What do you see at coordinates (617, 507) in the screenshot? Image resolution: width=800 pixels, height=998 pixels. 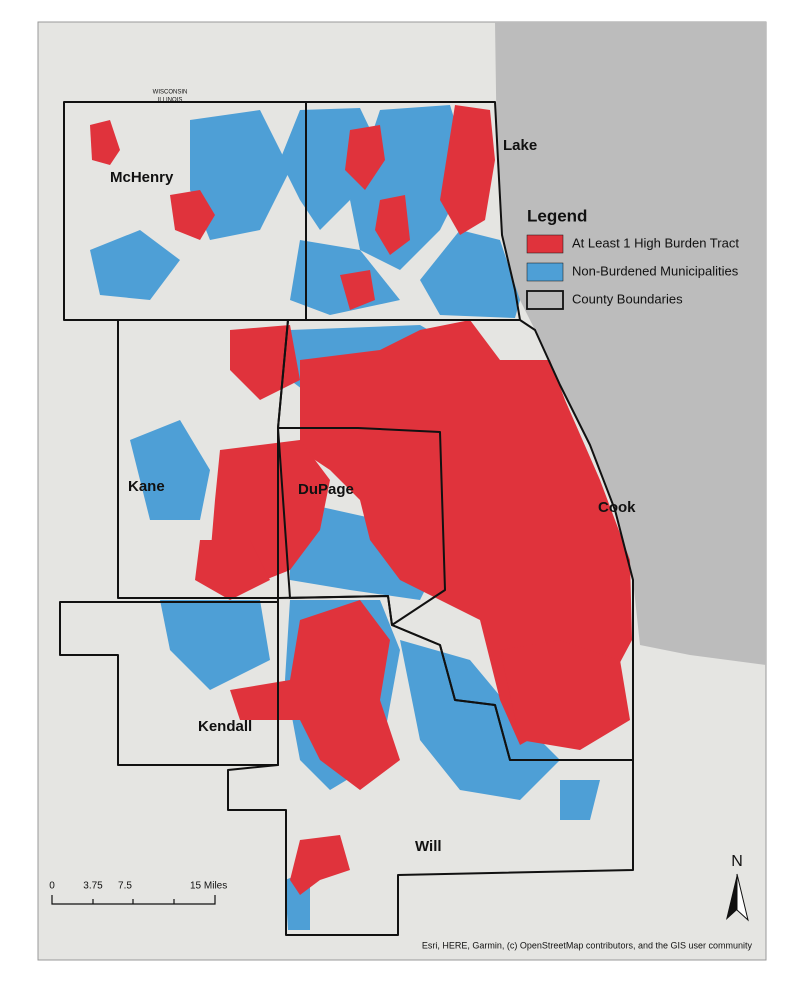 I see `county-label: Cook` at bounding box center [617, 507].